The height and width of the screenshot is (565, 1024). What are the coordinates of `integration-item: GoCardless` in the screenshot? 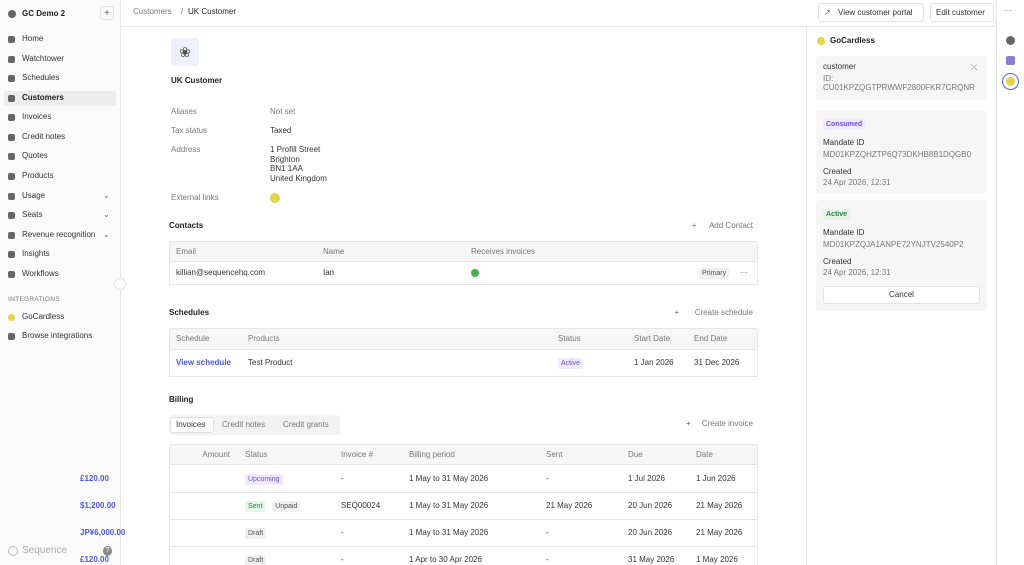 It's located at (43, 316).